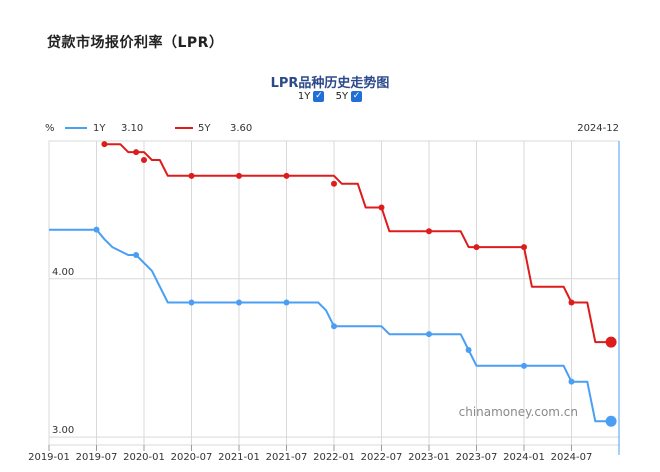  Describe the element at coordinates (518, 412) in the screenshot. I see `watermark: chinamoney.com.cn` at that location.